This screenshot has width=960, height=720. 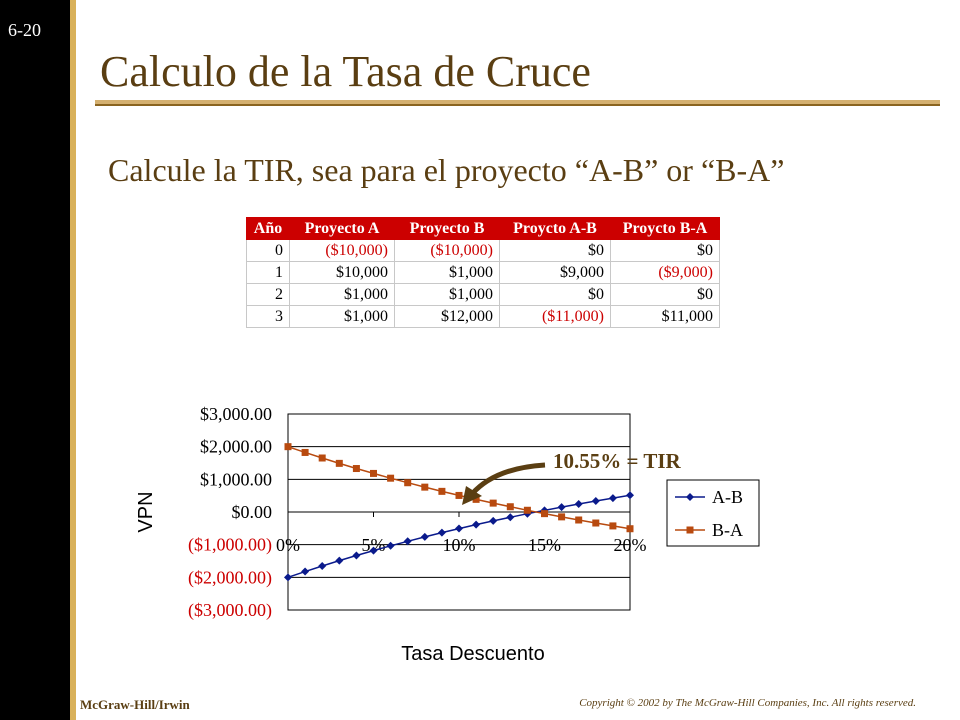 I want to click on y-tick-label: $1,000.00, so click(x=236, y=479).